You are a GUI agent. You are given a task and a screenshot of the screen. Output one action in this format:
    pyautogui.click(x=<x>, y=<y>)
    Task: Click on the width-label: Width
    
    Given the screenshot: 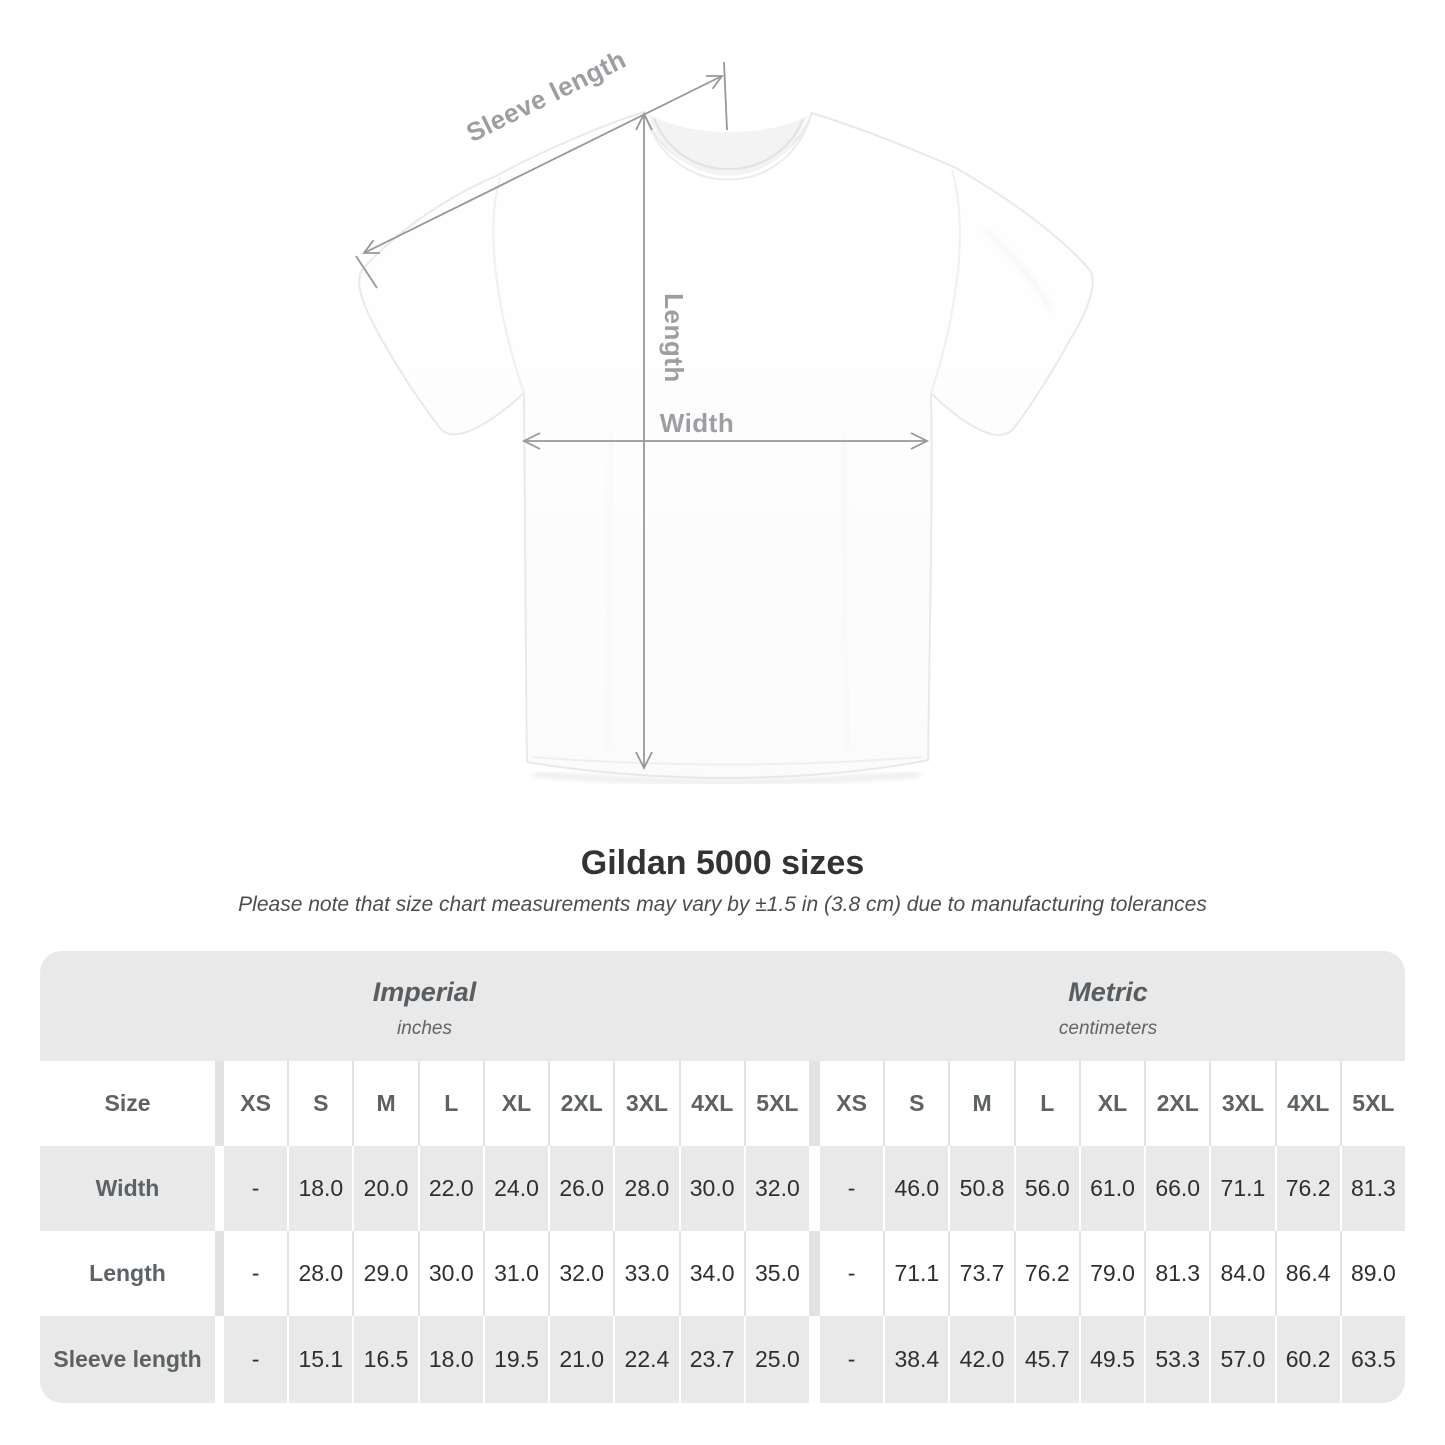 What is the action you would take?
    pyautogui.click(x=697, y=423)
    